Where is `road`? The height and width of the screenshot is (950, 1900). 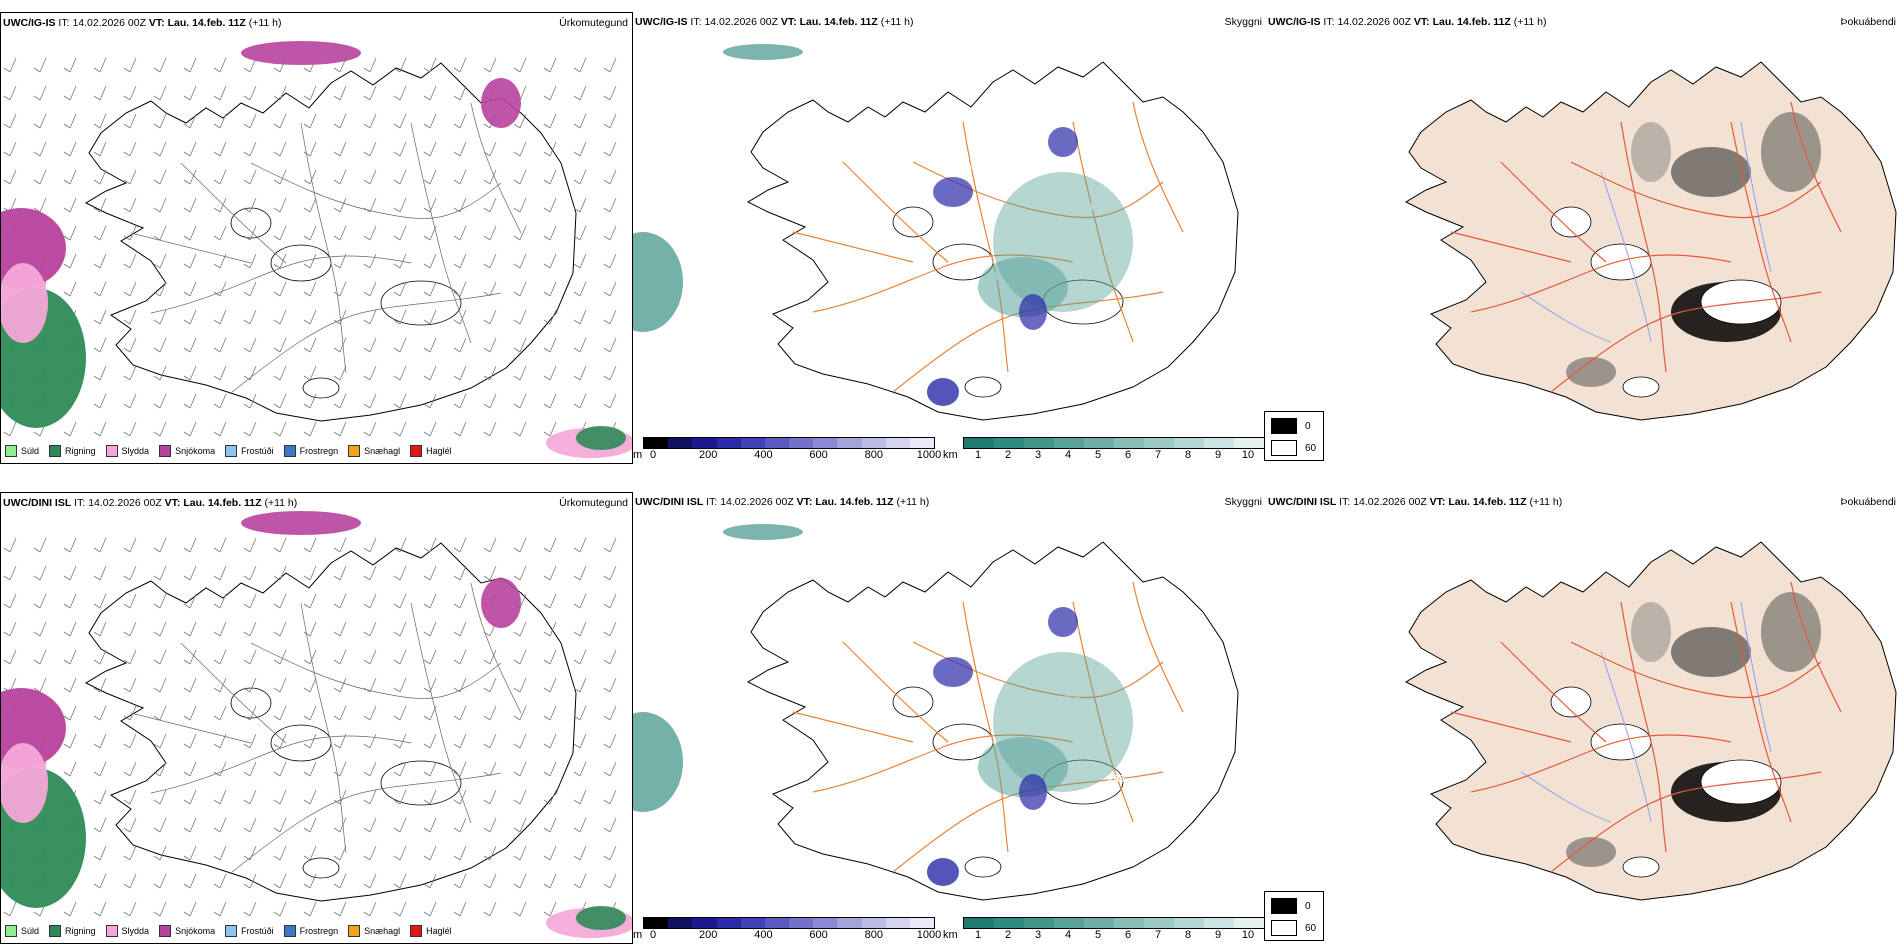 road is located at coordinates (1686, 342).